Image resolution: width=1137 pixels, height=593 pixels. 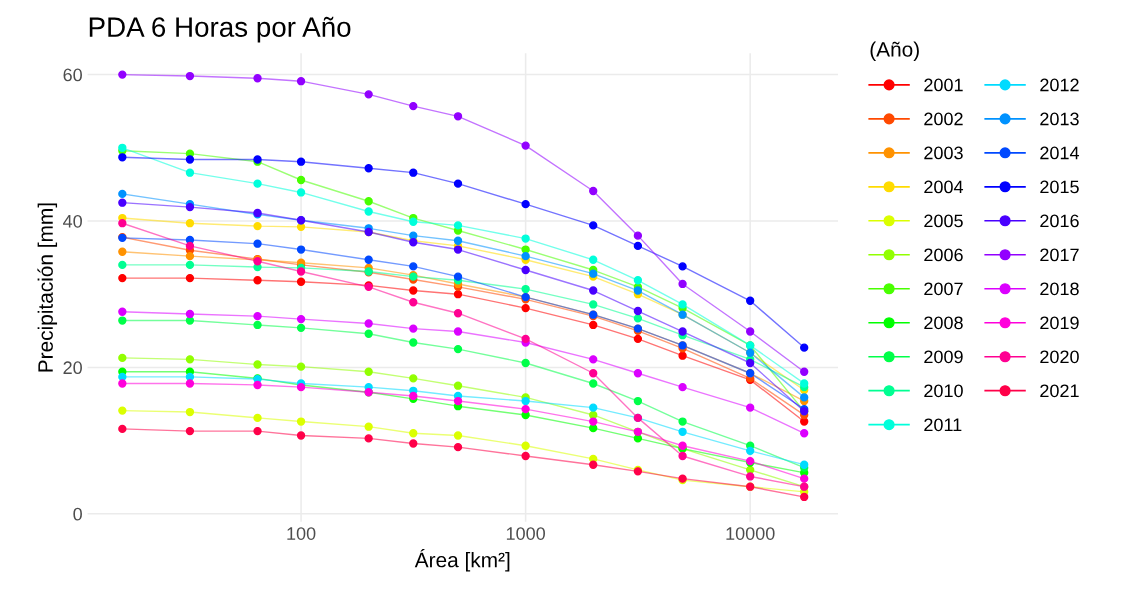 I want to click on y-tick-label: 20, so click(x=72, y=368).